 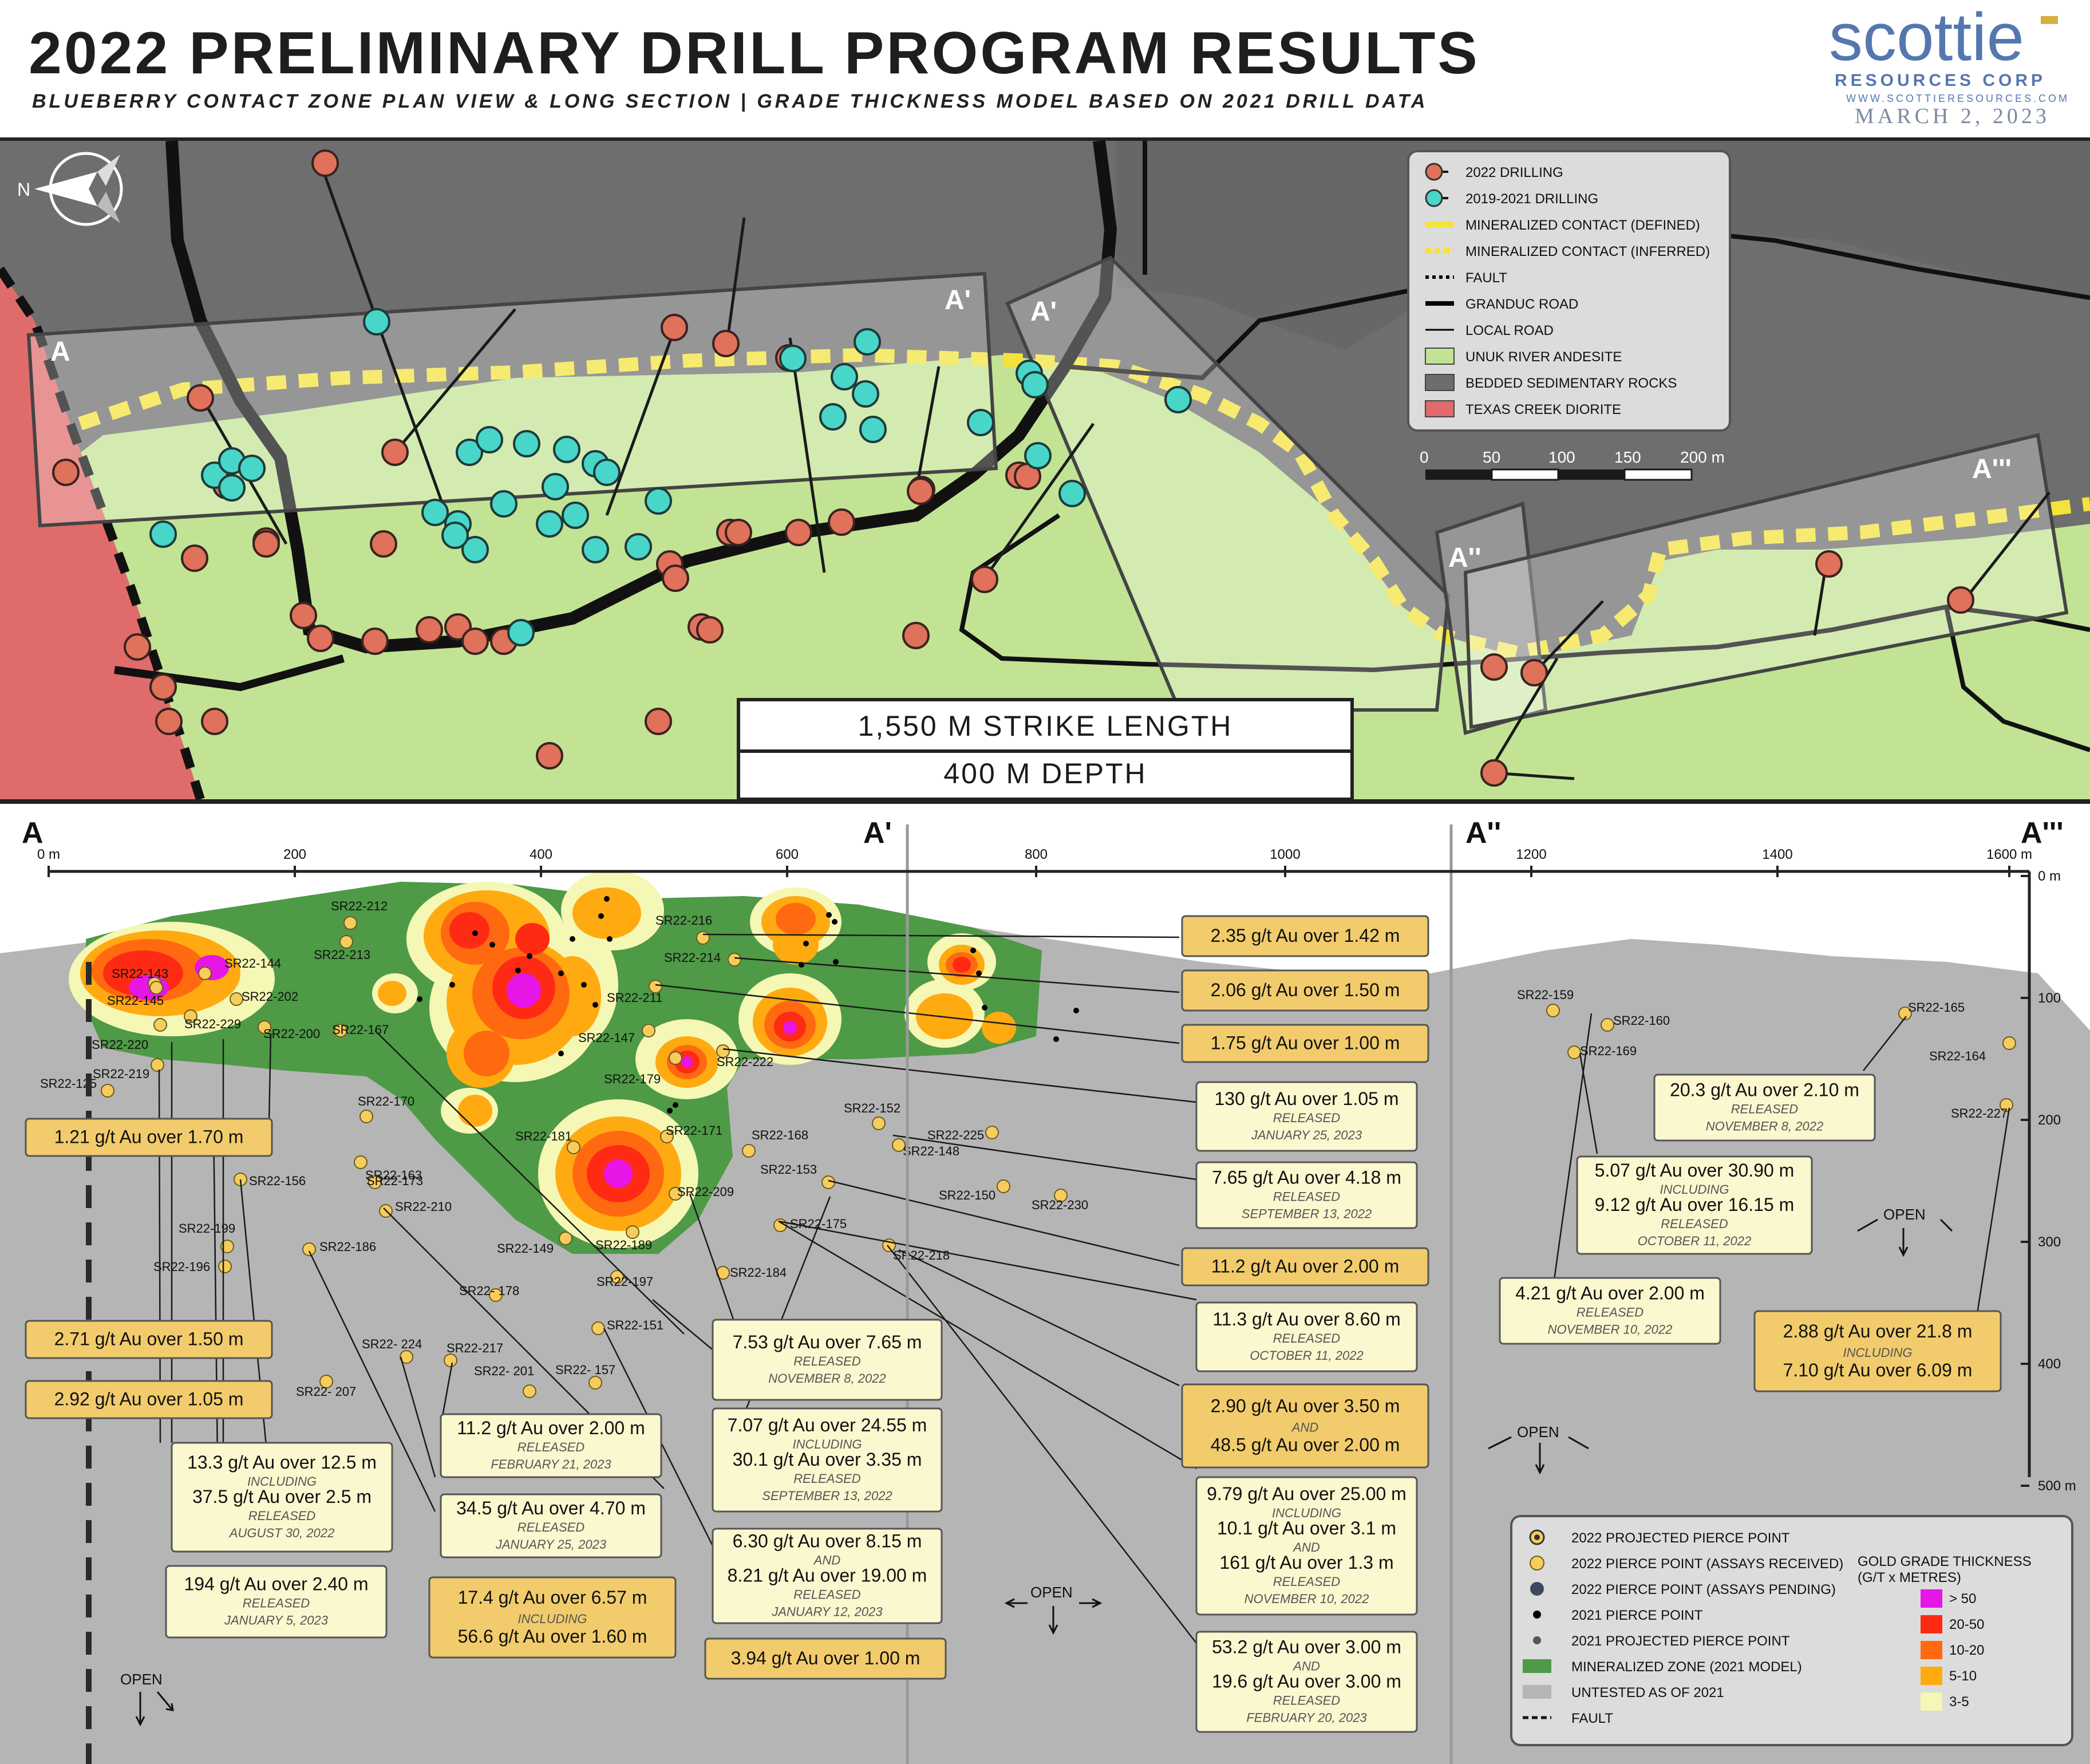 I want to click on section-legend-label: 2022 PROJECTED PIERCE POINT, so click(x=1680, y=1538).